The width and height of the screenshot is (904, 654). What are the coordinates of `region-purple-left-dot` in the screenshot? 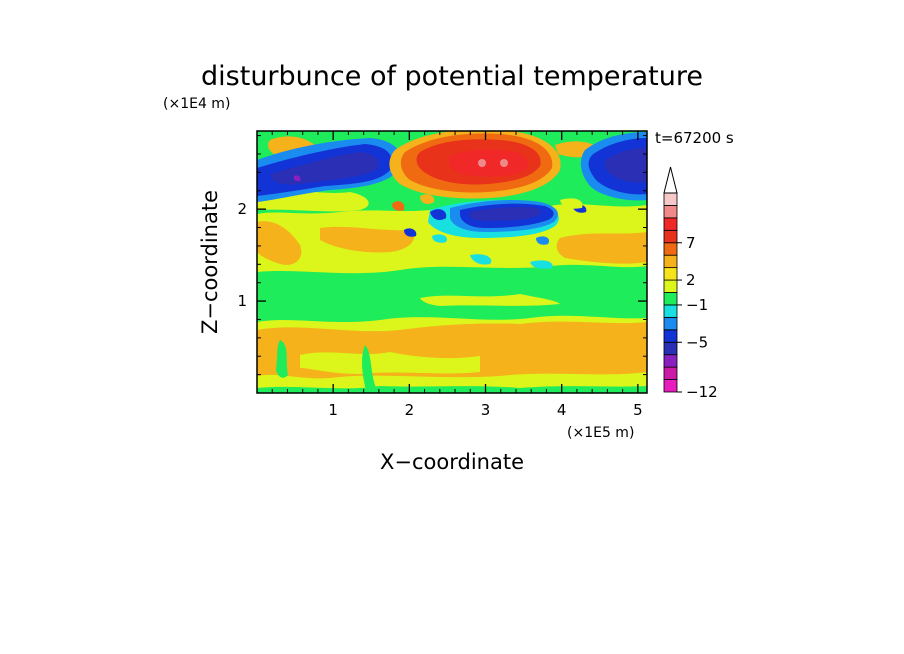 It's located at (297, 178).